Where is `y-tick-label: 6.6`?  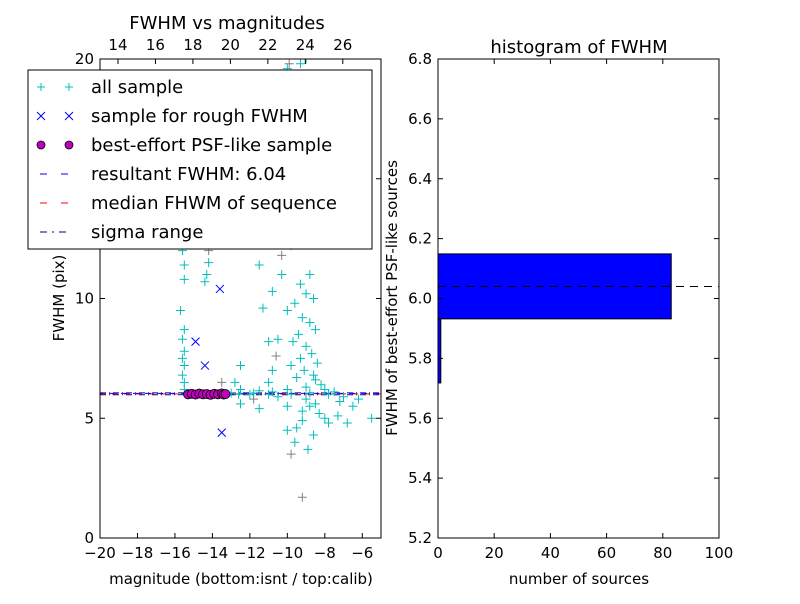
y-tick-label: 6.6 is located at coordinates (420, 119).